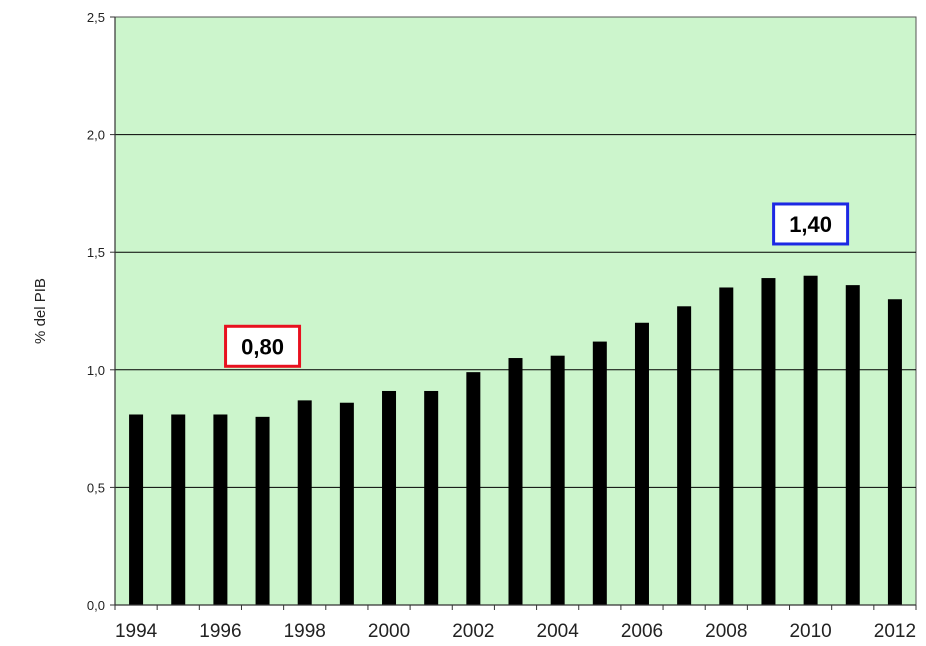 The image size is (926, 646). I want to click on y-tick-label: 2,0, so click(96, 135).